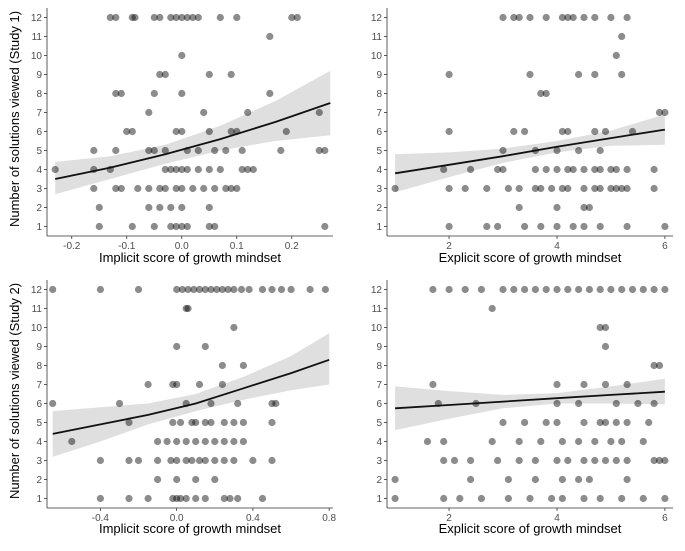  What do you see at coordinates (191, 395) in the screenshot?
I see `confidence-band` at bounding box center [191, 395].